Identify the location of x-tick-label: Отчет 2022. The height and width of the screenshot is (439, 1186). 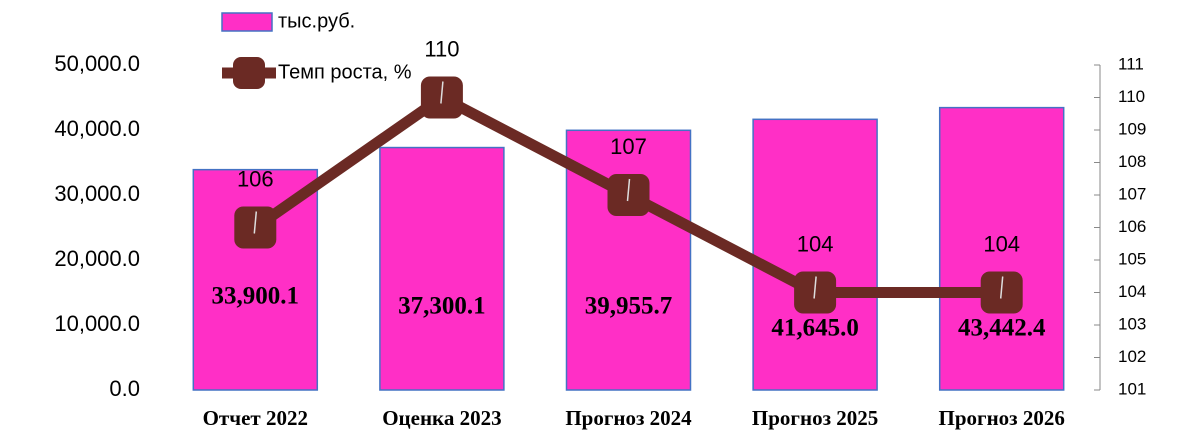
(255, 418).